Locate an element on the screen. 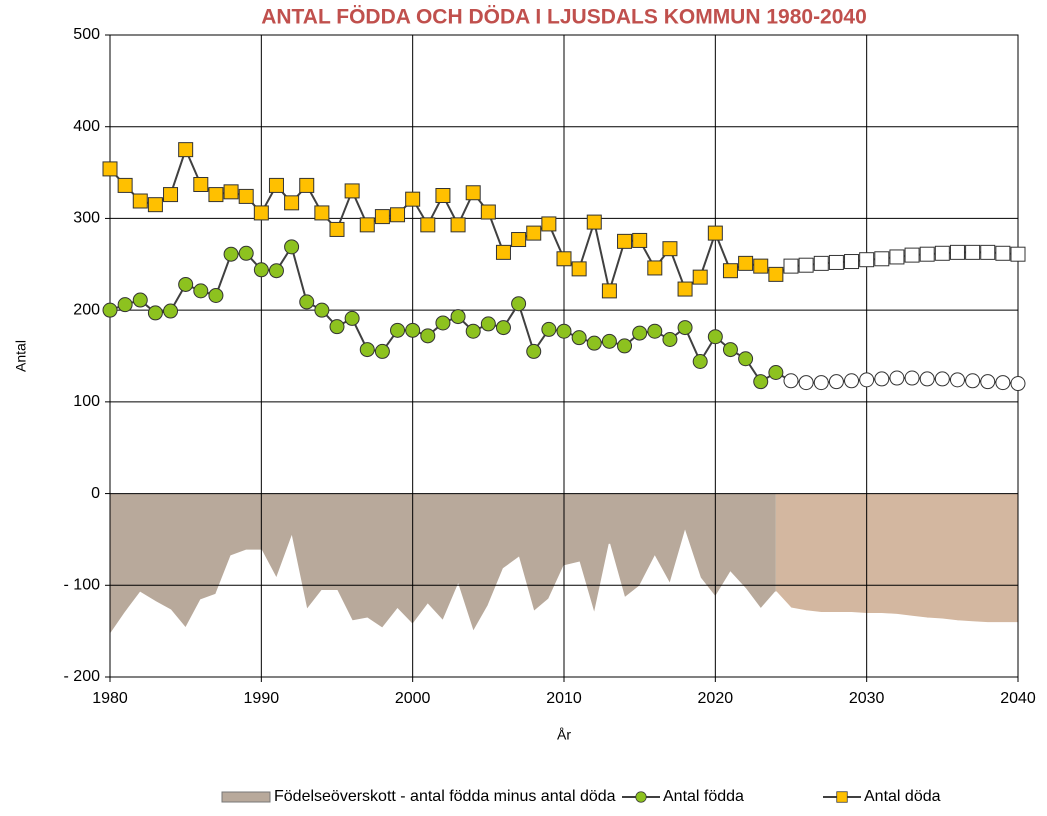  x-tick-label: 2040 is located at coordinates (1018, 698).